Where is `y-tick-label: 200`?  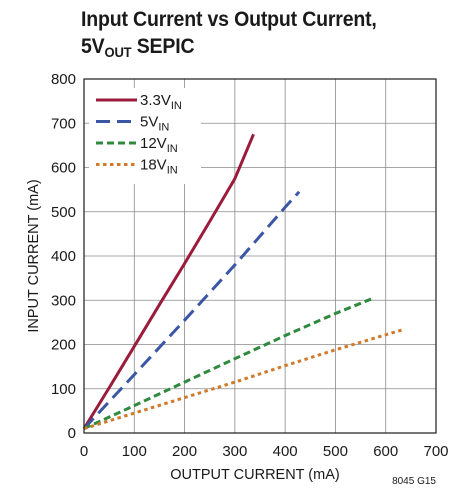
y-tick-label: 200 is located at coordinates (63, 345).